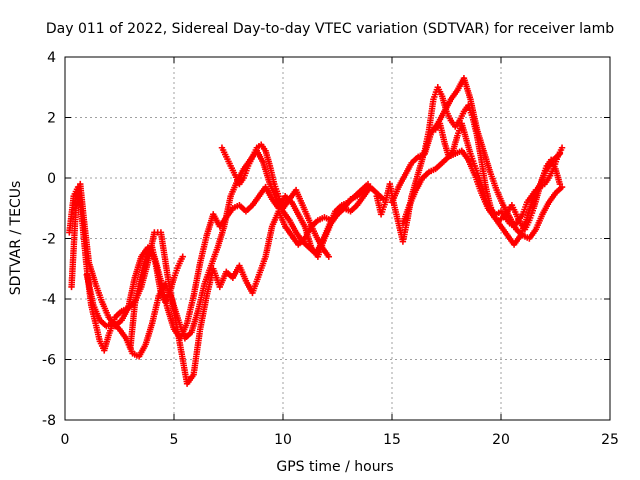  Describe the element at coordinates (65, 440) in the screenshot. I see `x-tick-label: 0` at that location.